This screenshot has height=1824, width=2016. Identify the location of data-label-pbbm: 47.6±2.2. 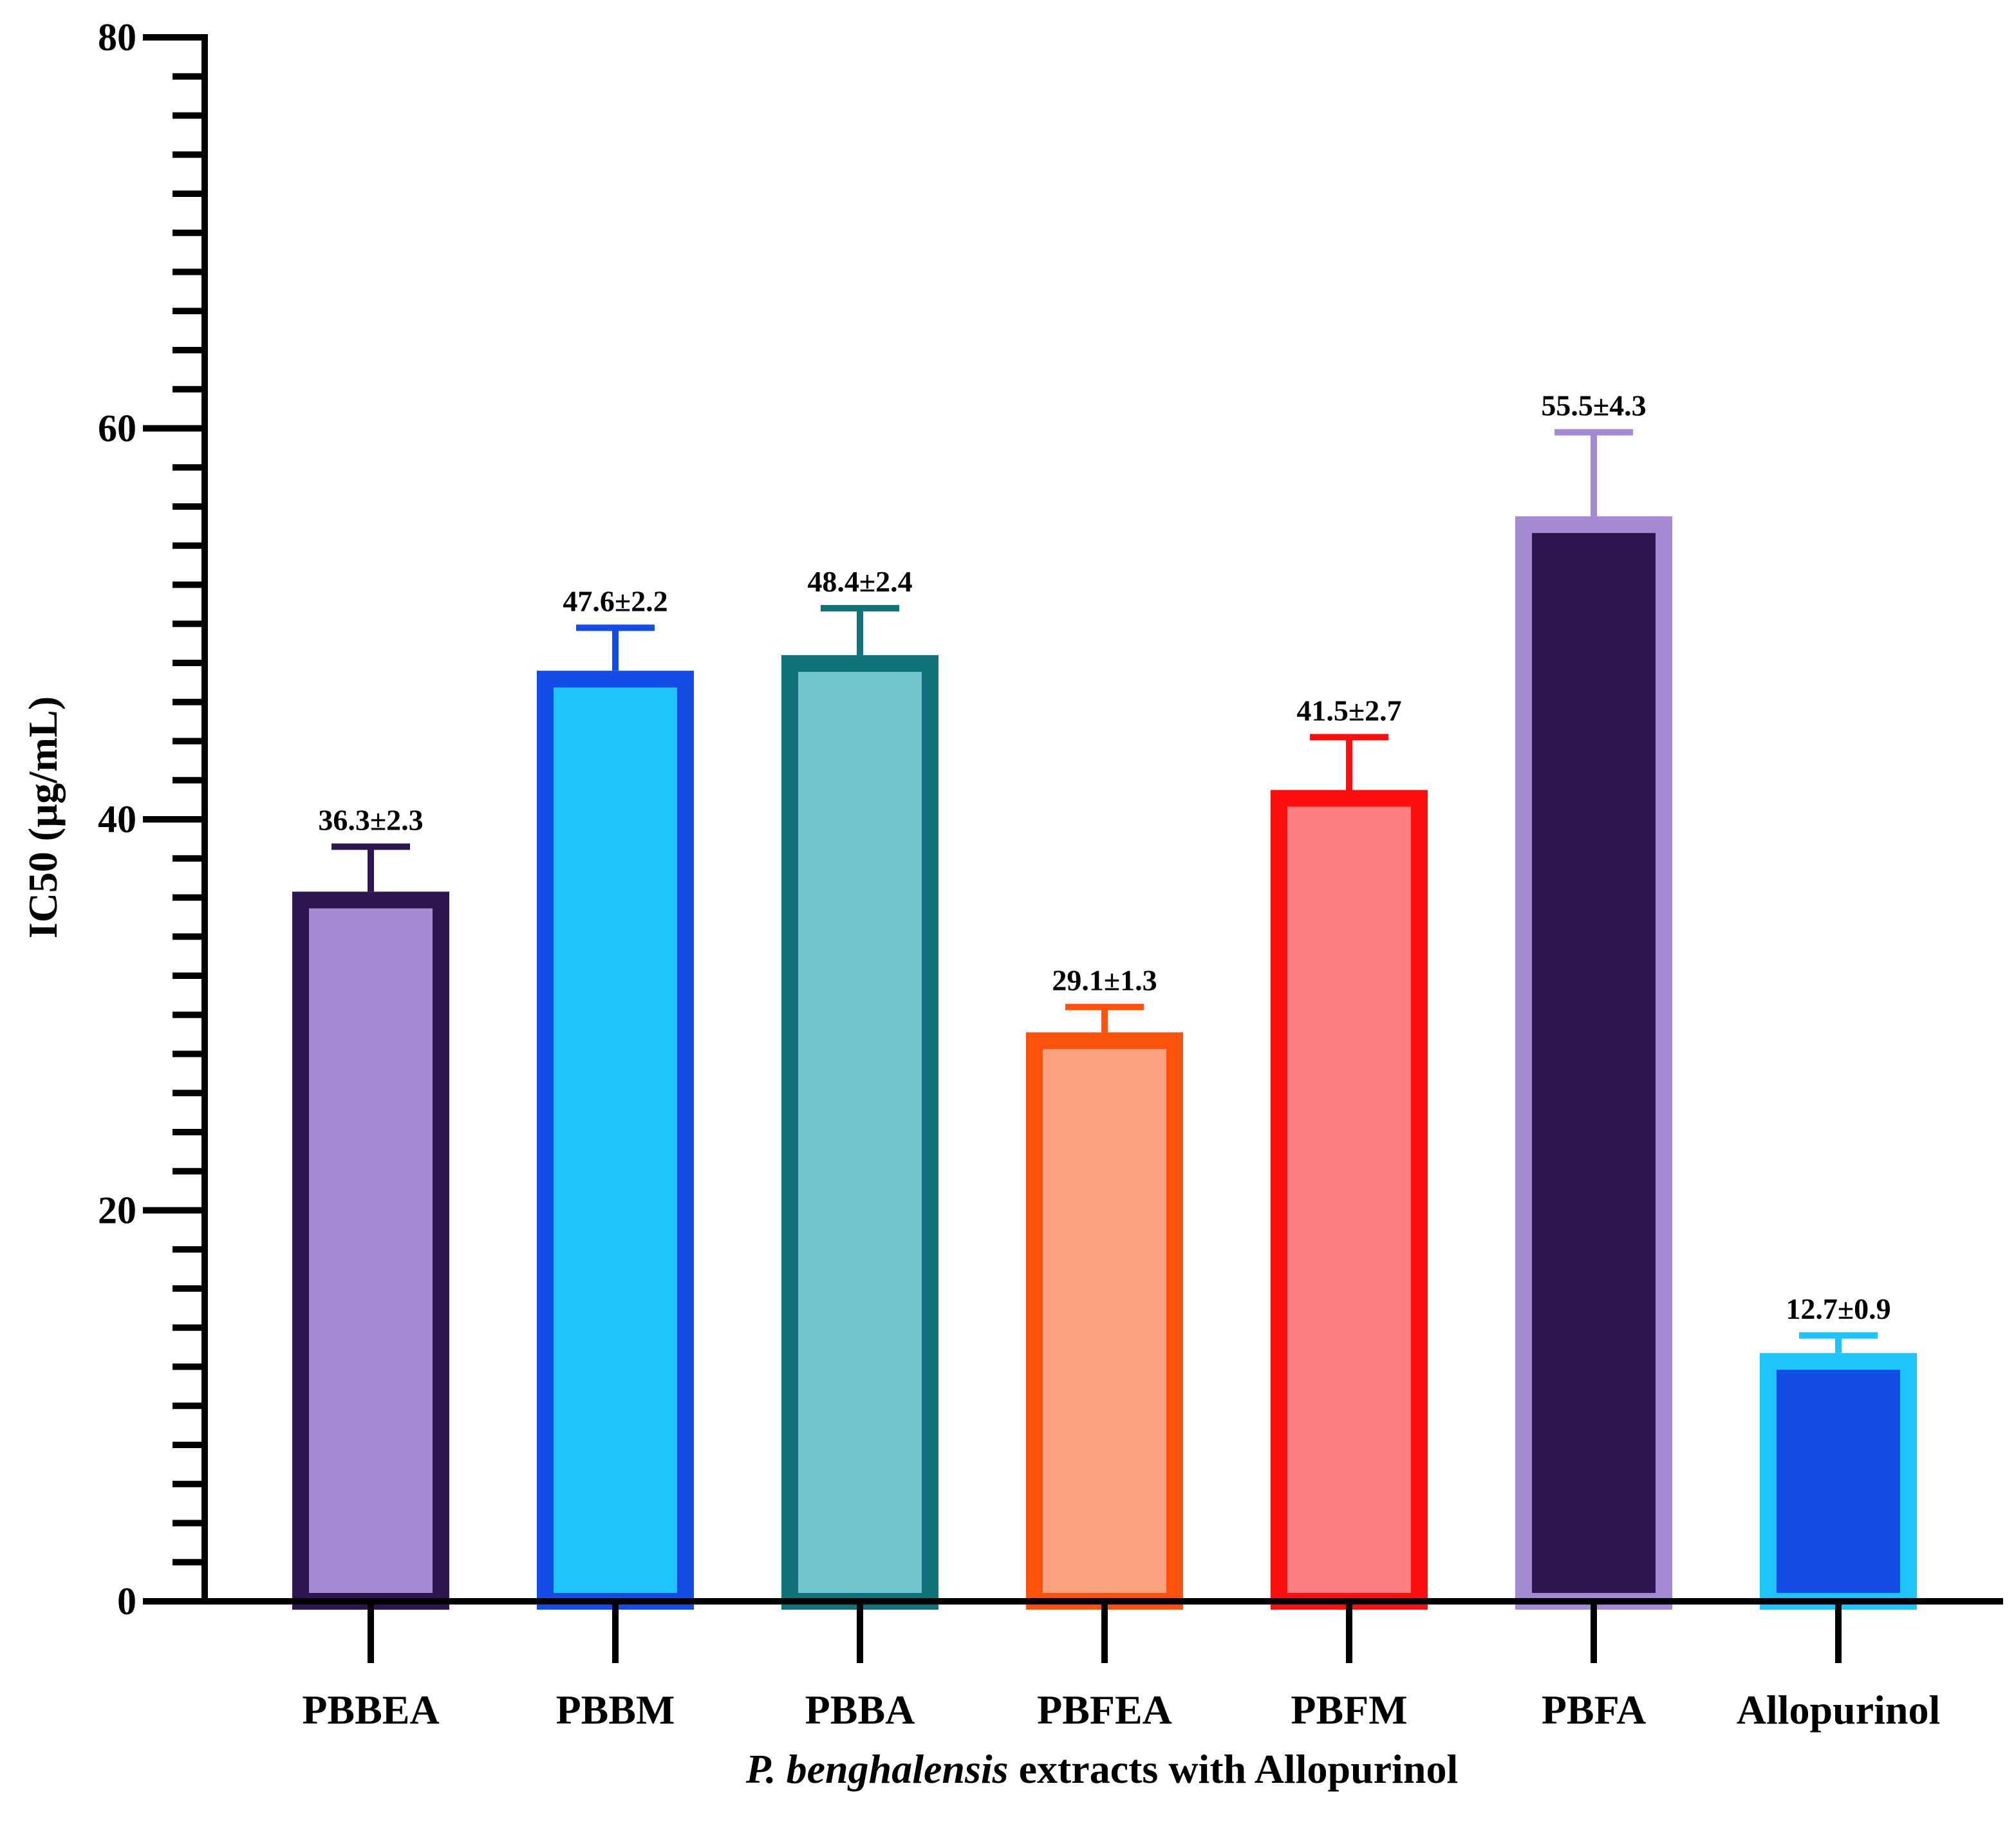
(615, 600).